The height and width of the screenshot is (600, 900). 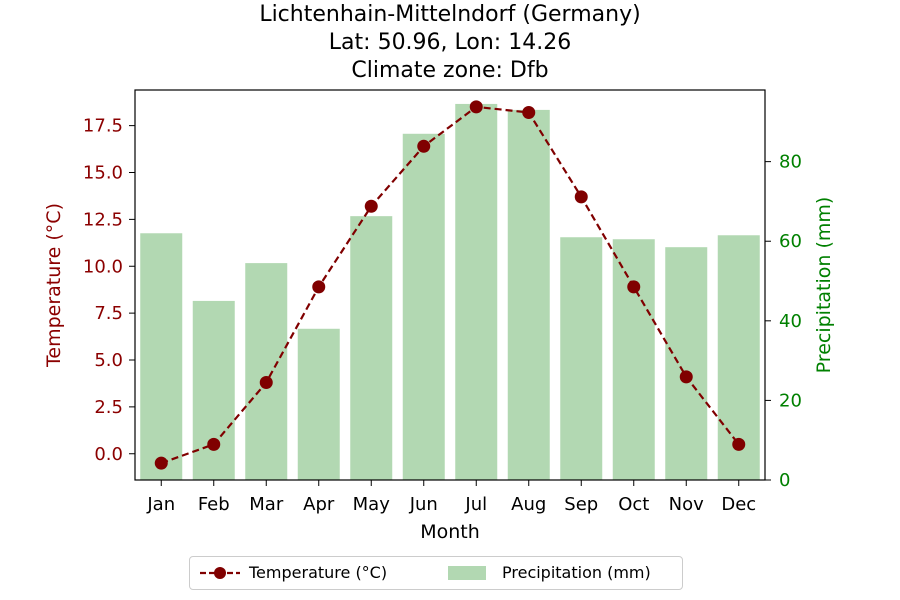 What do you see at coordinates (739, 444) in the screenshot?
I see `temperature-point-dec` at bounding box center [739, 444].